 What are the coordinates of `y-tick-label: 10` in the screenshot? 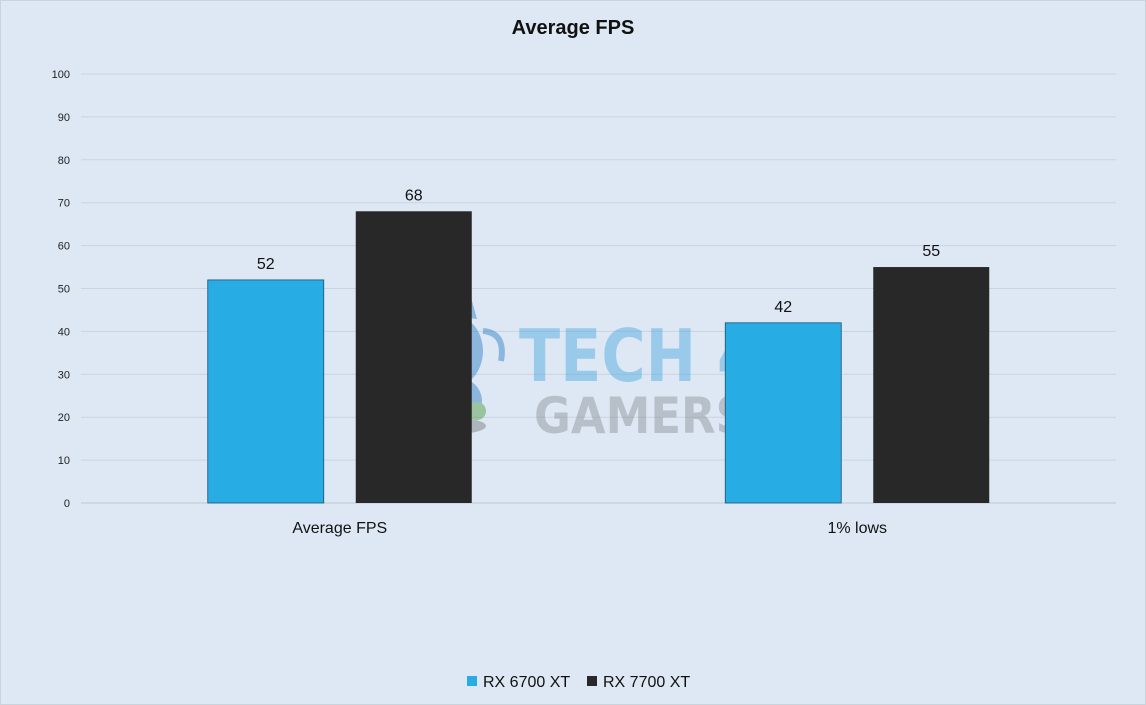 It's located at (64, 461).